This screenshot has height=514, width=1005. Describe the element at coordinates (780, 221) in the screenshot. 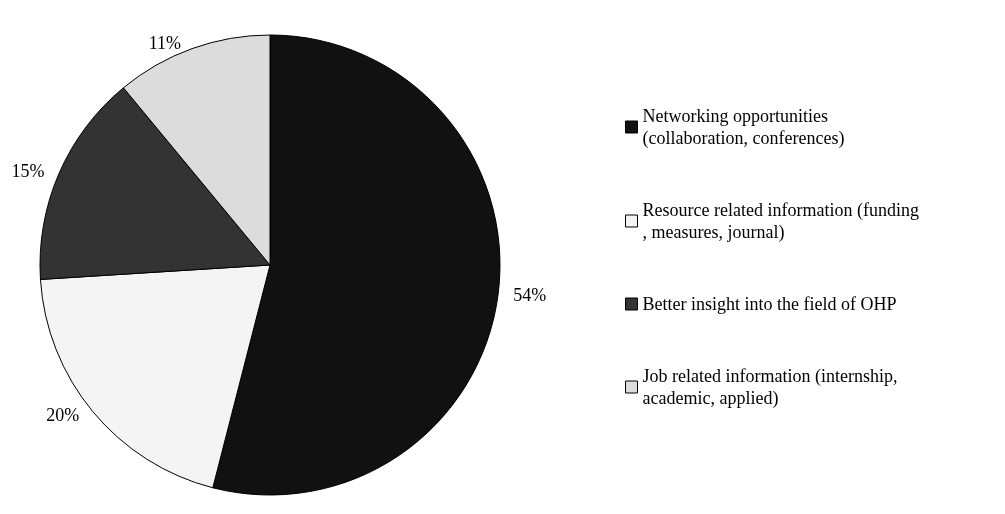

I see `legend-label: Resource related information (funding, measures, journal)` at that location.